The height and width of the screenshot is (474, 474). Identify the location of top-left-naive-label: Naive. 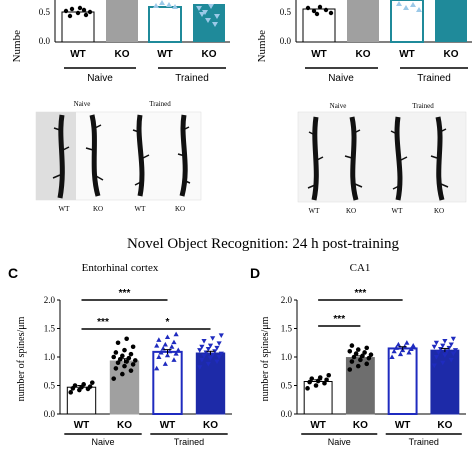
(100, 78).